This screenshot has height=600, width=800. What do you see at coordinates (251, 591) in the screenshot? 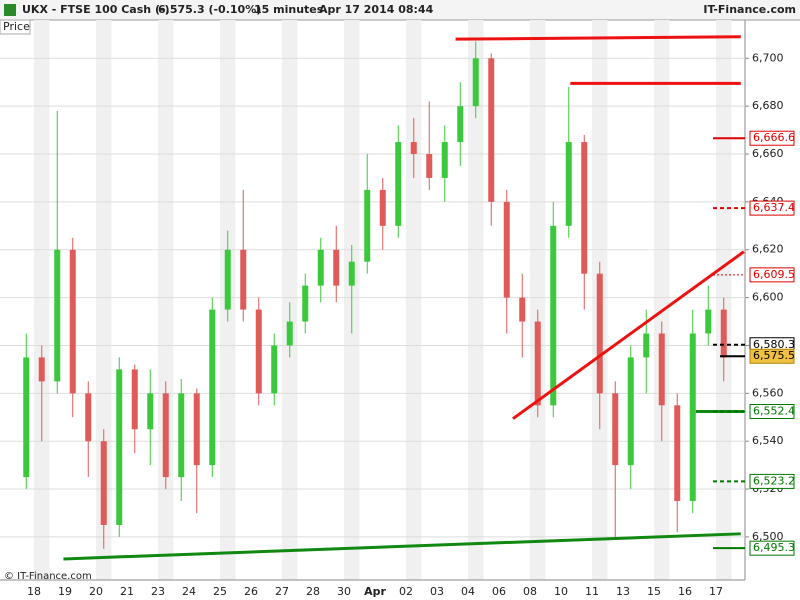
I see `x-tick-label: 26` at bounding box center [251, 591].